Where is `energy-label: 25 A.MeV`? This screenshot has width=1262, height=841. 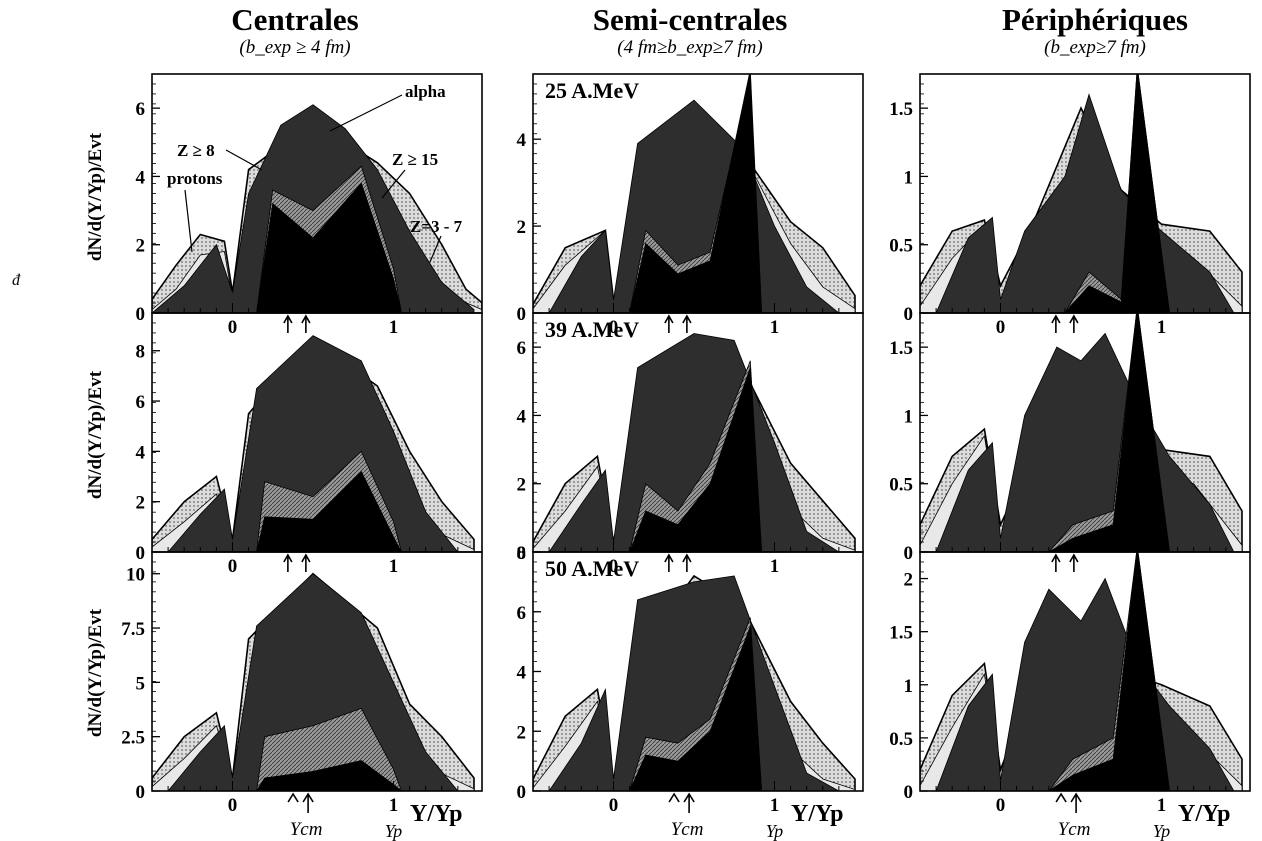 energy-label: 25 A.MeV is located at coordinates (592, 90).